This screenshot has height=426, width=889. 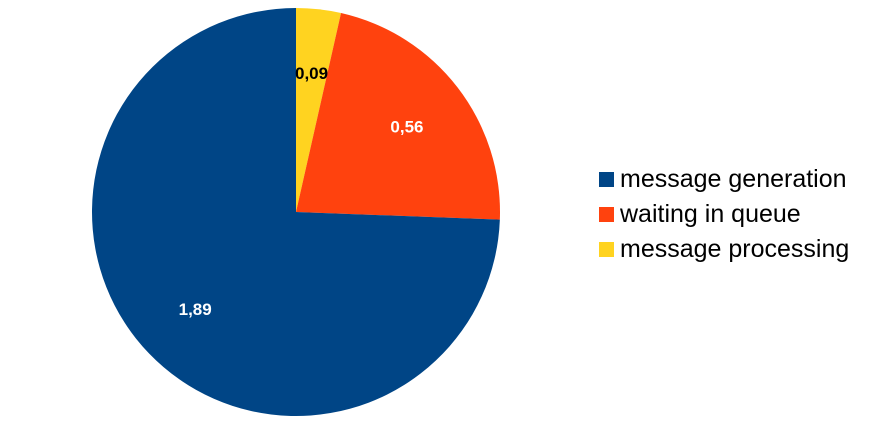 I want to click on data-label-waiting-in-queue: 0,56, so click(x=406, y=127).